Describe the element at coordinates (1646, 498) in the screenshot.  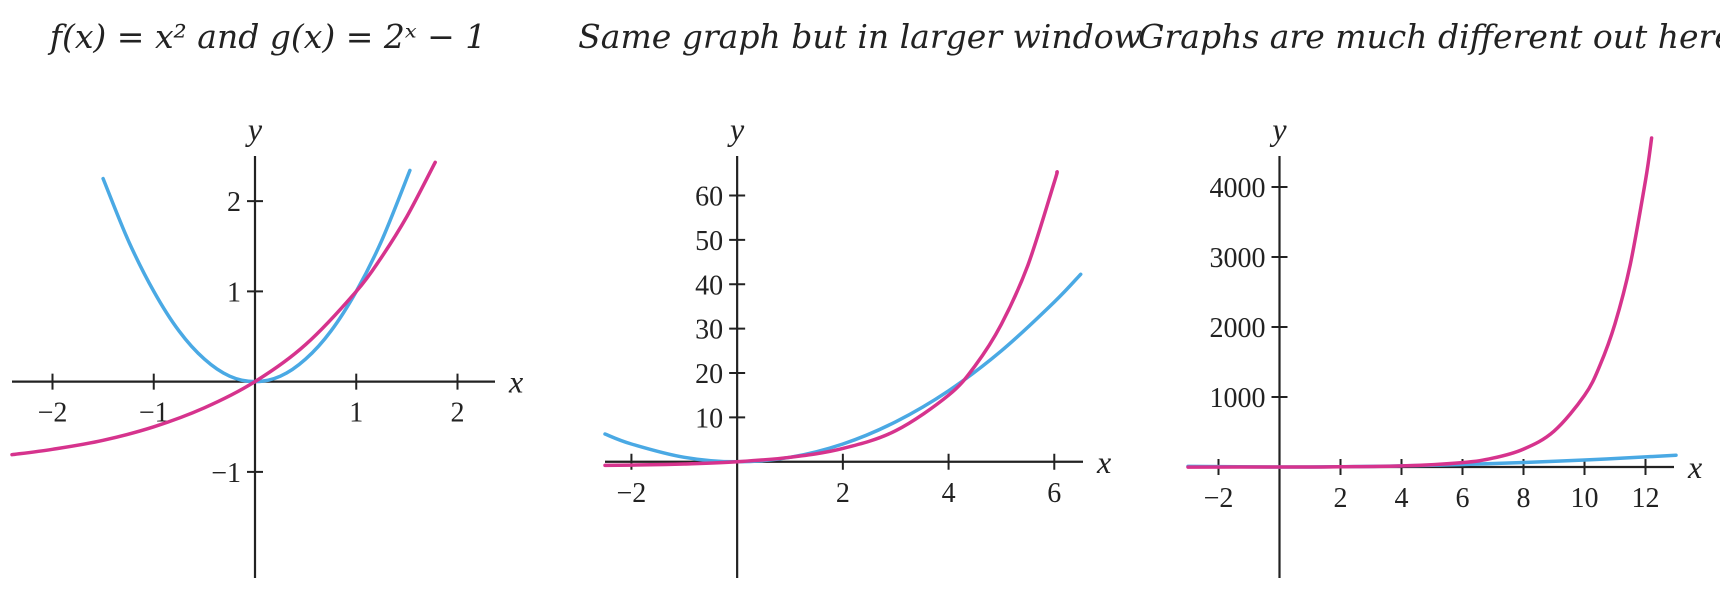
I see `x-tick-label: 12` at that location.